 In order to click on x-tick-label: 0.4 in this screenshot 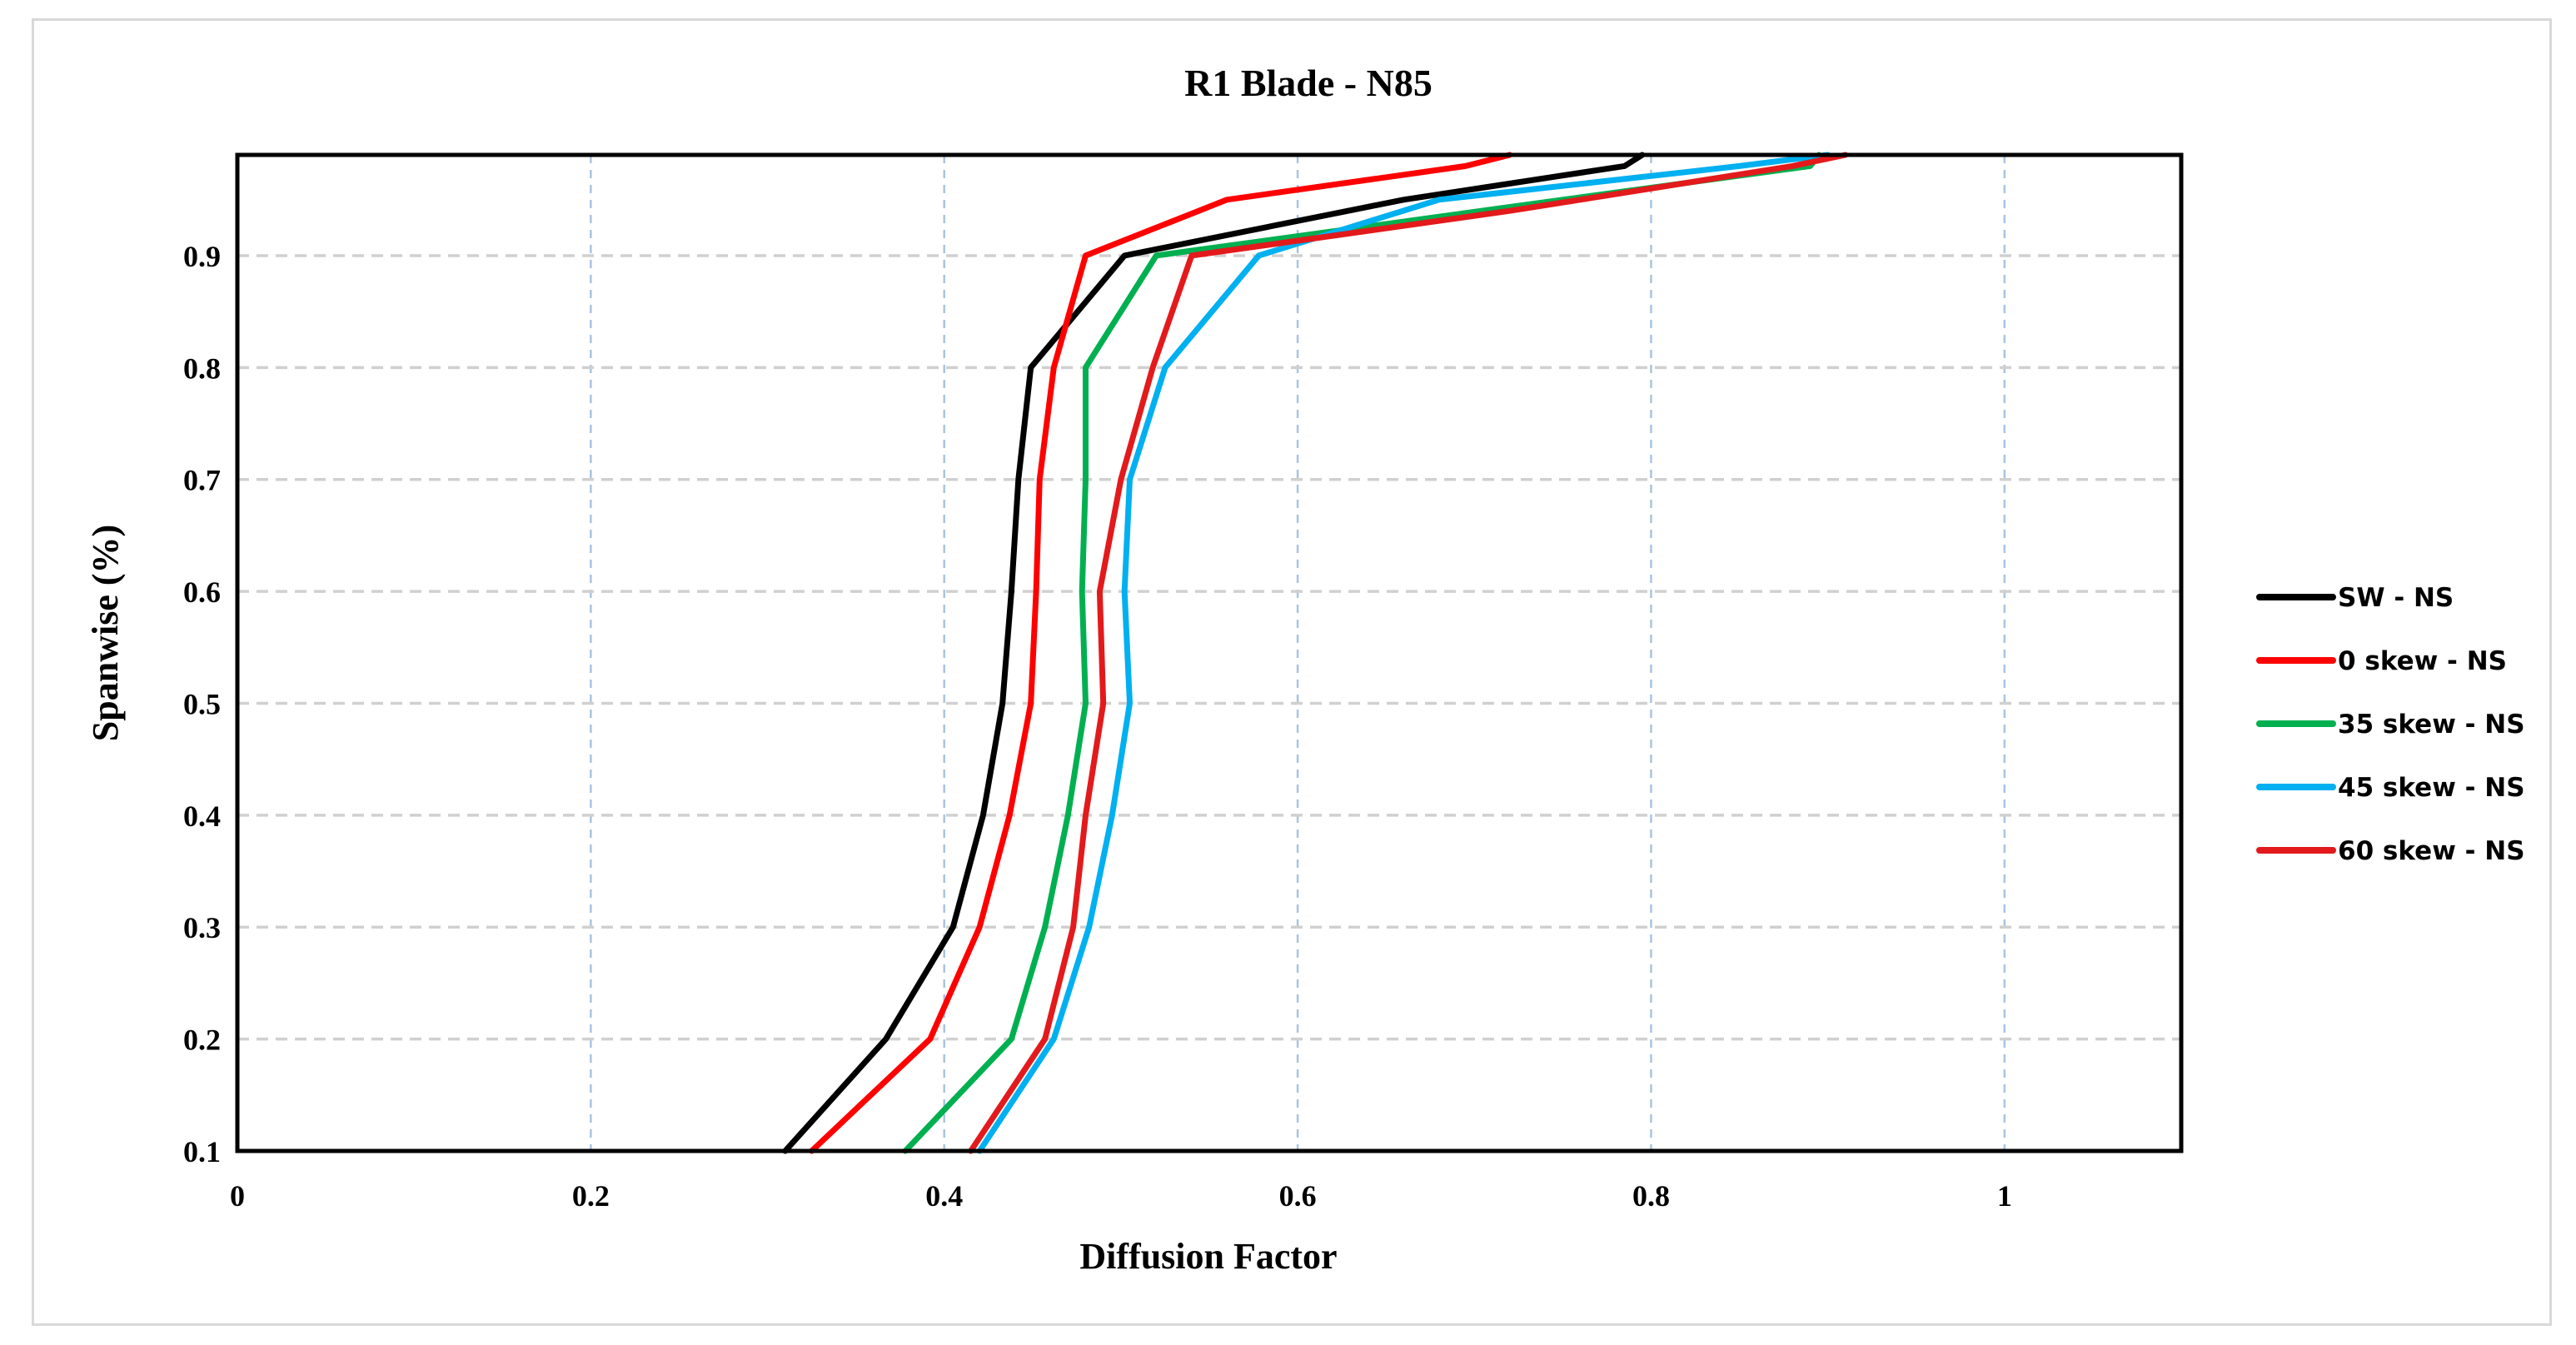, I will do `click(944, 1196)`.